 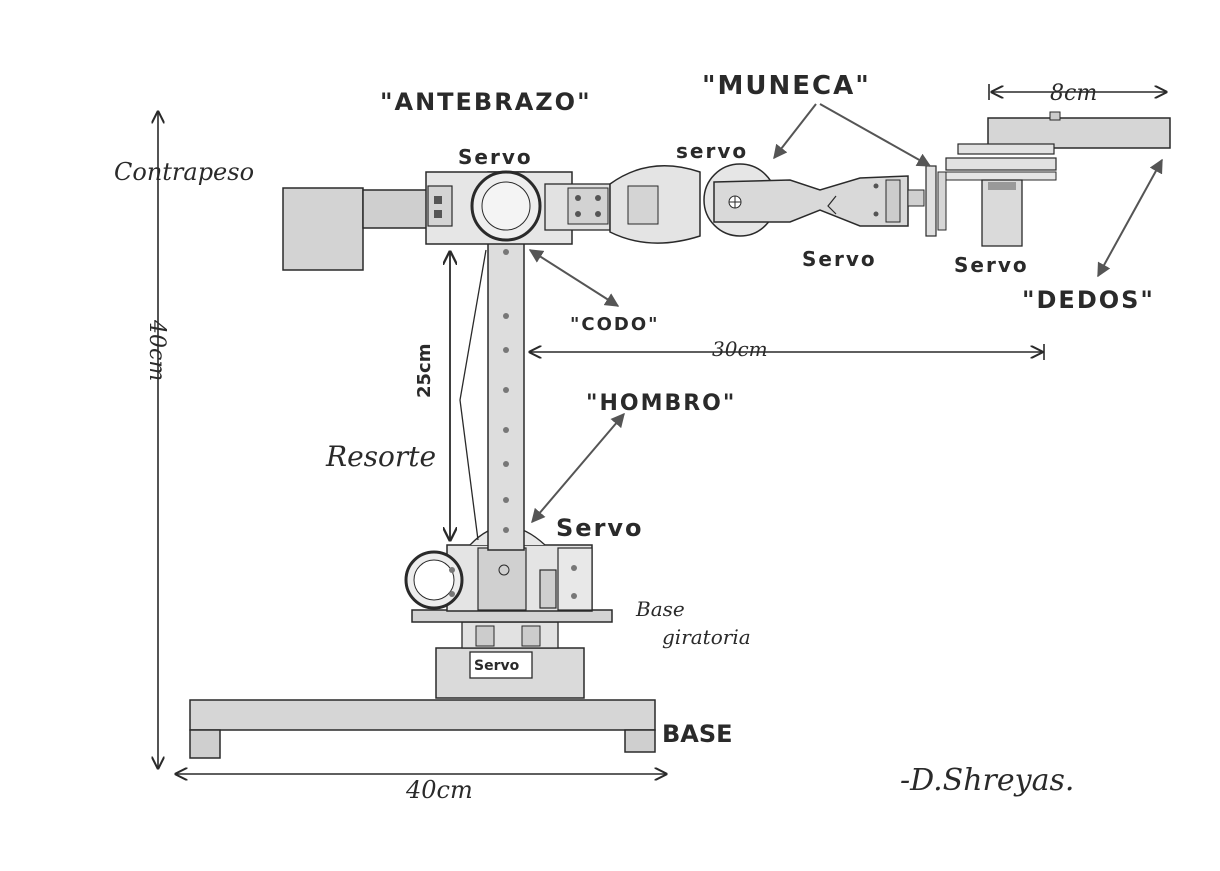 I want to click on dimension-finger-label: 8cm, so click(x=1073, y=93).